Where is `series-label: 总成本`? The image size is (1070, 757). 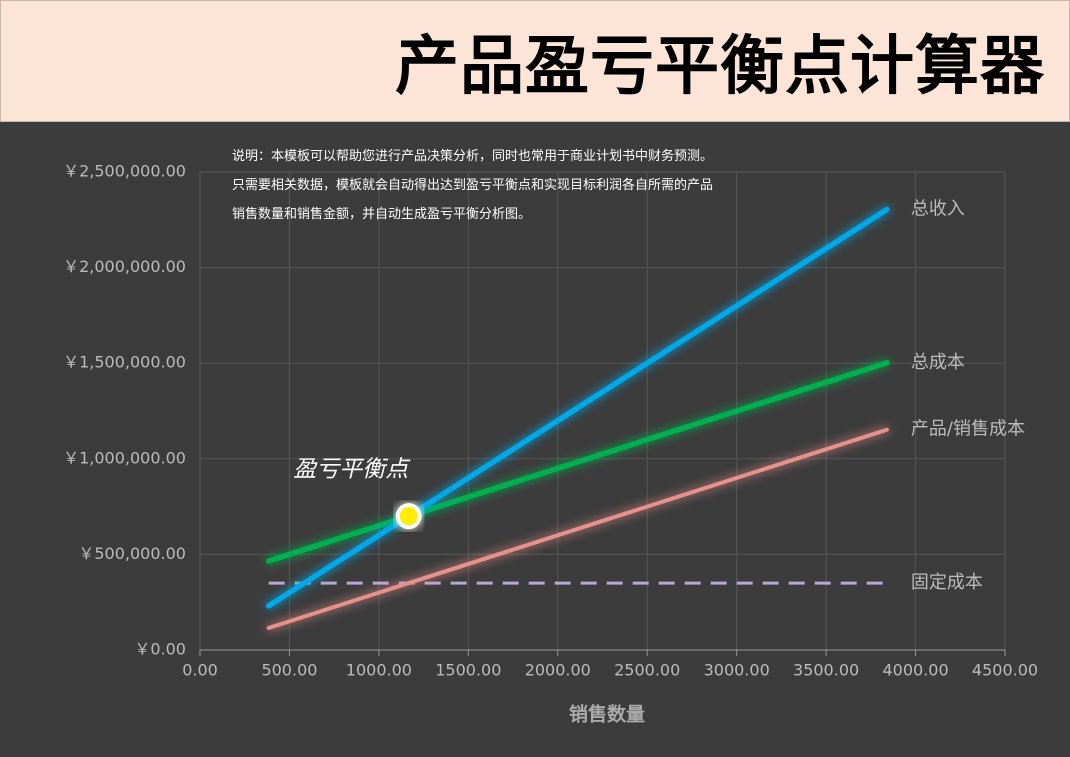
series-label: 总成本 is located at coordinates (938, 362).